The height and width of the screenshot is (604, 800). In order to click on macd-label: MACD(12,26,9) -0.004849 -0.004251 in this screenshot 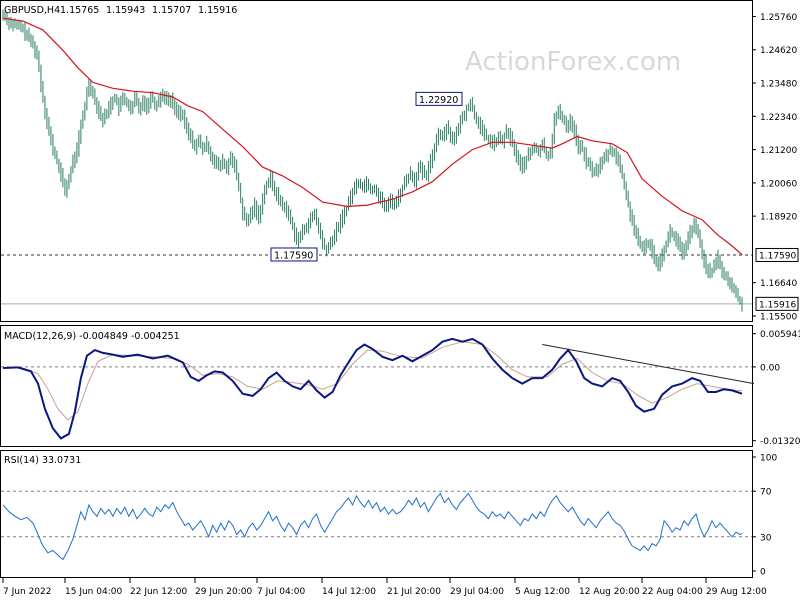, I will do `click(92, 336)`.